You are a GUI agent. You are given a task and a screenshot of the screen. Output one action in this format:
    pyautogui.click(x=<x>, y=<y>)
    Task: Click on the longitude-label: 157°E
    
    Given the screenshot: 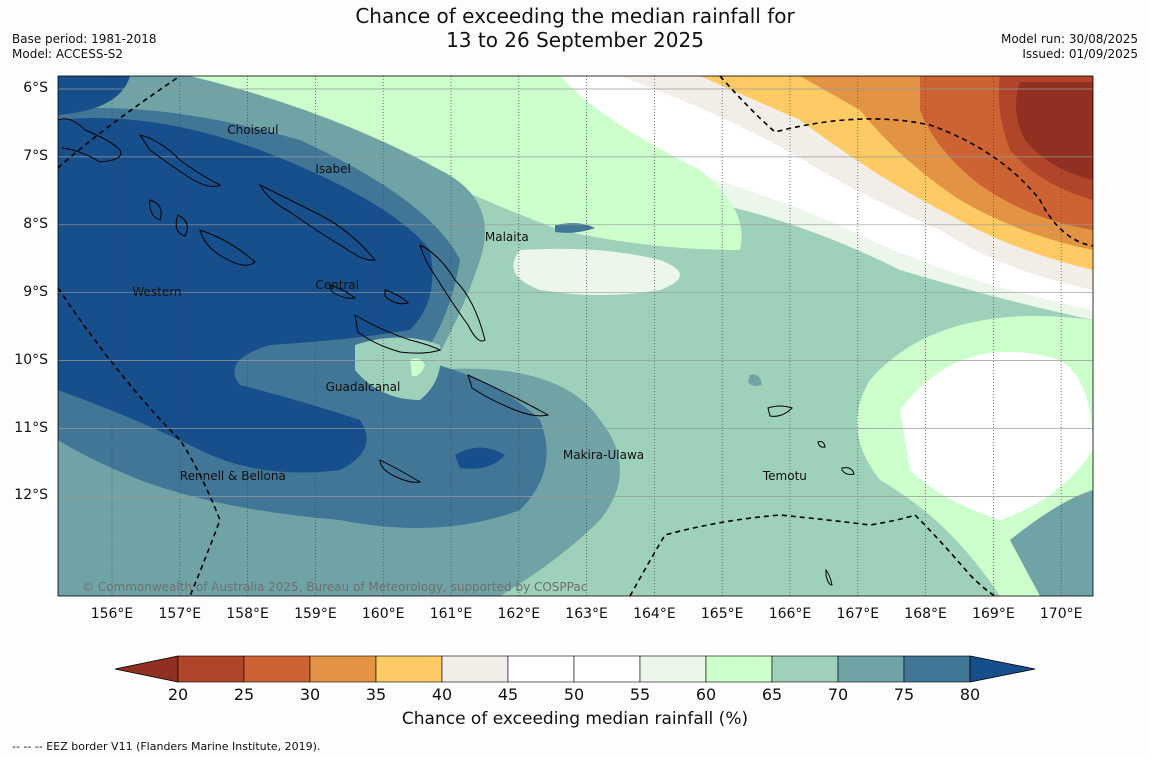 What is the action you would take?
    pyautogui.click(x=180, y=614)
    